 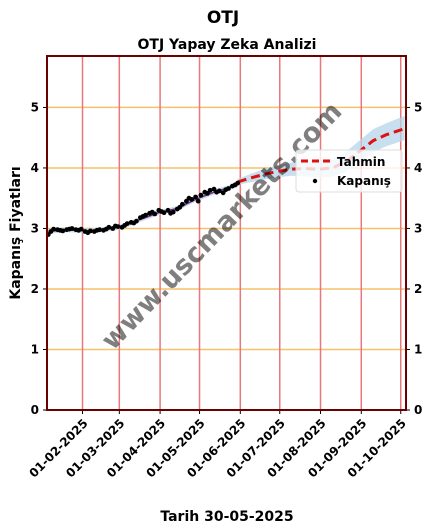 I want to click on y-tick-label-right: 5, so click(x=418, y=107).